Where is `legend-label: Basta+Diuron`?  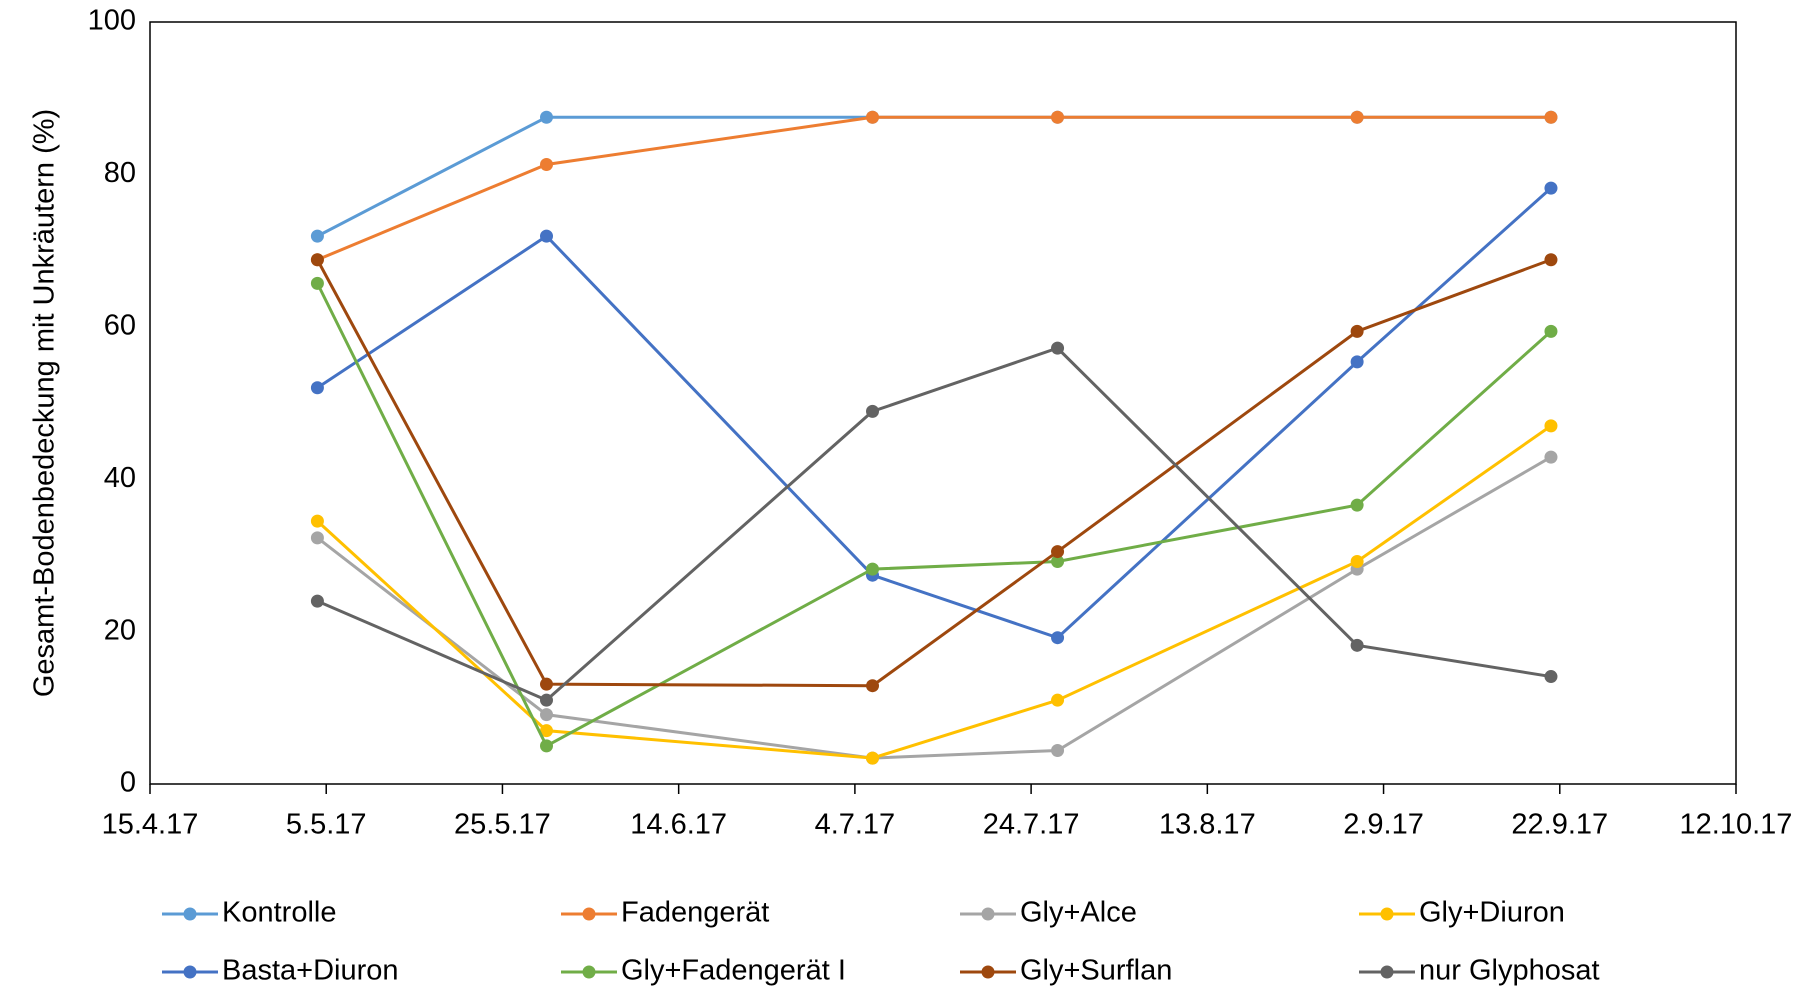 legend-label: Basta+Diuron is located at coordinates (310, 971).